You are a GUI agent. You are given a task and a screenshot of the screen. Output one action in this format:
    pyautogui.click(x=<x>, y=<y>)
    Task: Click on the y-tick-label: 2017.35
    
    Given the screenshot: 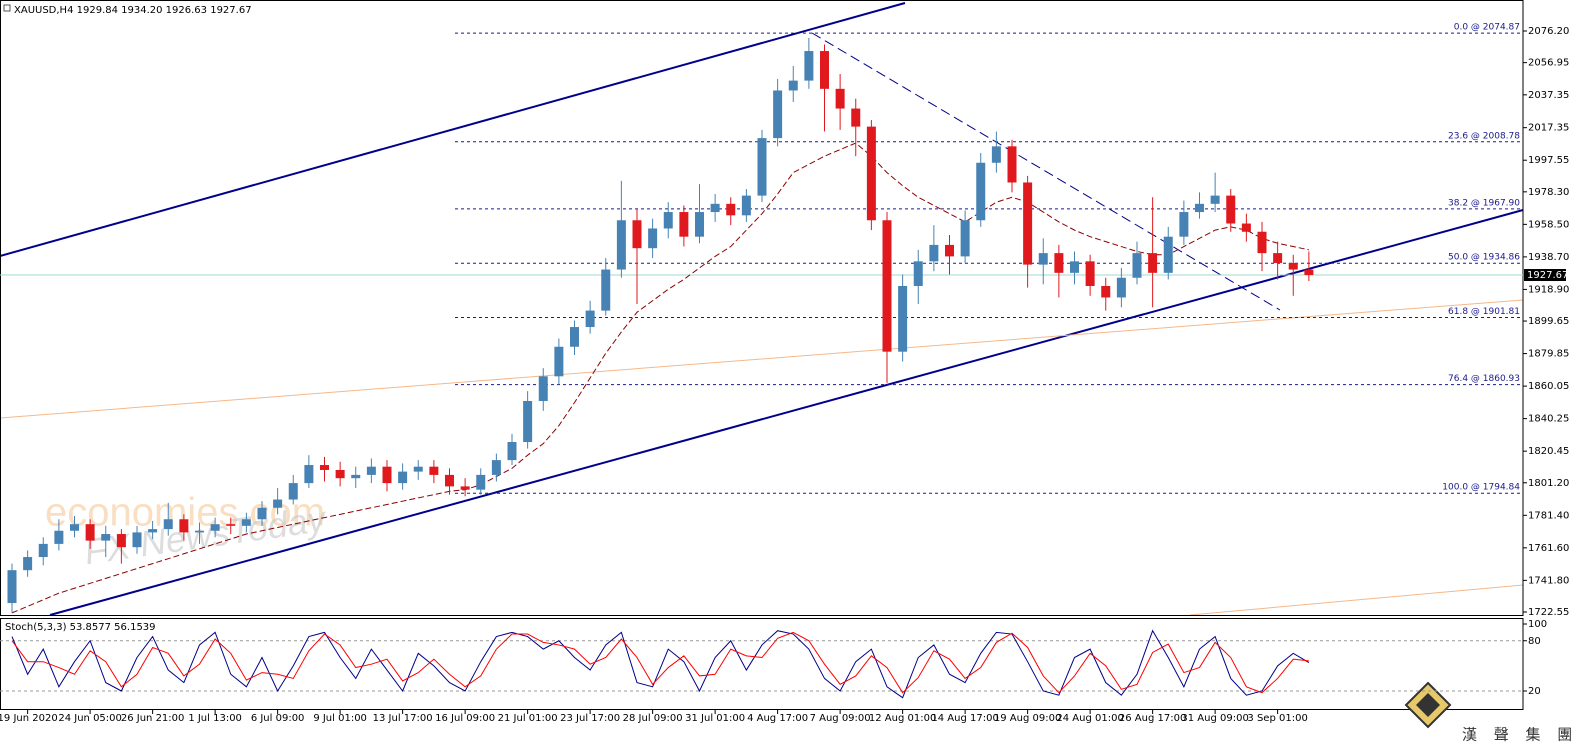 What is the action you would take?
    pyautogui.click(x=1548, y=128)
    